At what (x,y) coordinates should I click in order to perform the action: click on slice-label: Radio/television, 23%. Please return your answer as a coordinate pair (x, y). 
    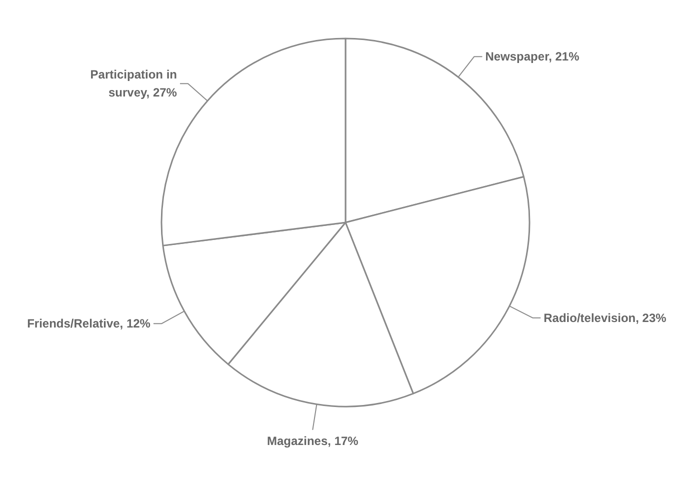
    Looking at the image, I should click on (605, 317).